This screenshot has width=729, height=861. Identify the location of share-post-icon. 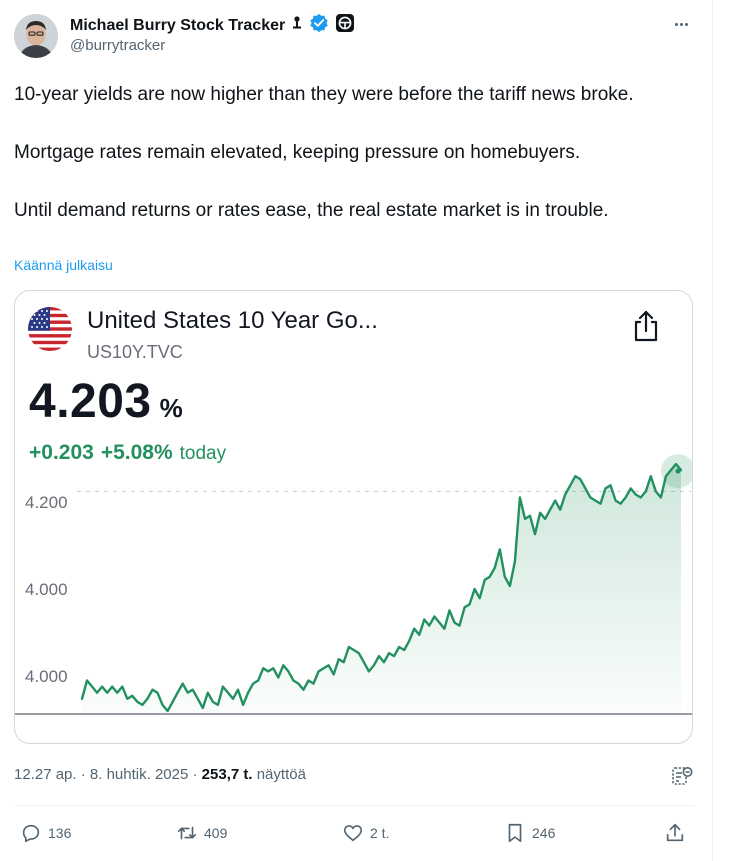
(675, 832).